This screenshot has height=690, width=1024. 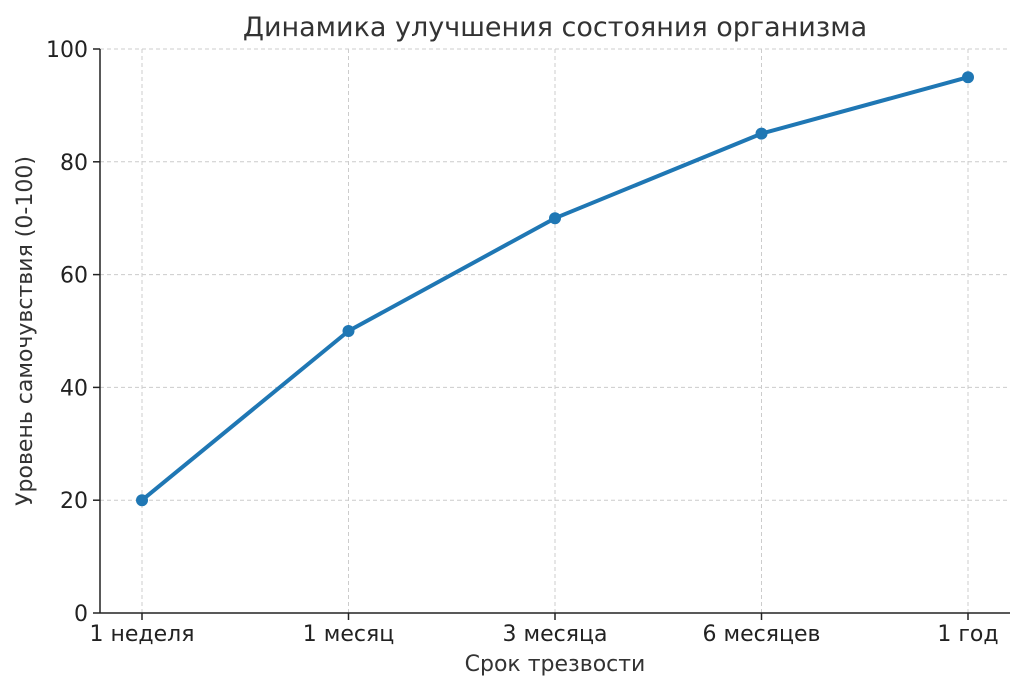 I want to click on y-tick-label: 0, so click(x=81, y=614).